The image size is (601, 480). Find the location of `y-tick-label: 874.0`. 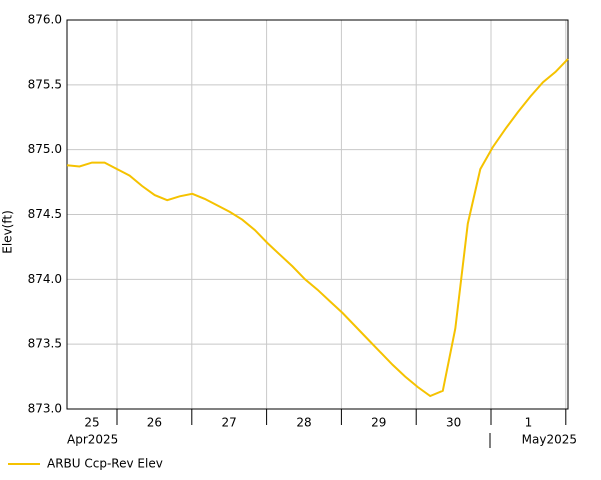

y-tick-label: 874.0 is located at coordinates (45, 279).